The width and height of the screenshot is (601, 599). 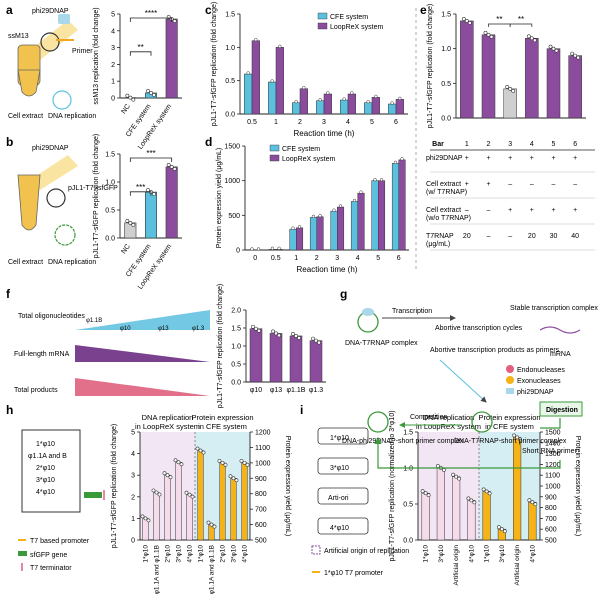 I want to click on b-bar, so click(x=151, y=215).